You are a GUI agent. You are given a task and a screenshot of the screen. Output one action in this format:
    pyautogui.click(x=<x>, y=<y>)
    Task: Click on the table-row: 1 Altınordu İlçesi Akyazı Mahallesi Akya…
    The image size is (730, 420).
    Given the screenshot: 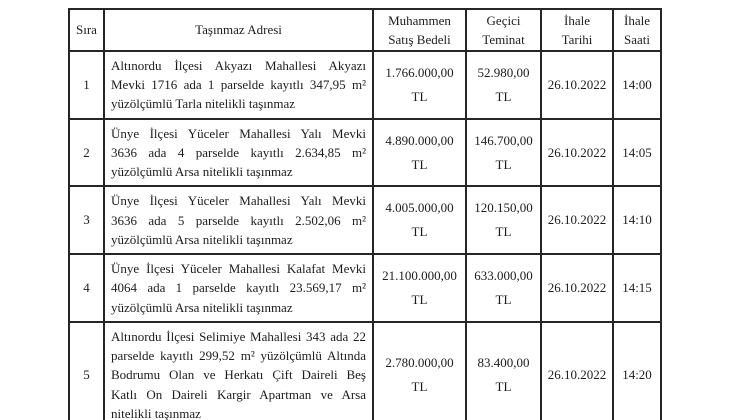 What is the action you would take?
    pyautogui.click(x=365, y=85)
    